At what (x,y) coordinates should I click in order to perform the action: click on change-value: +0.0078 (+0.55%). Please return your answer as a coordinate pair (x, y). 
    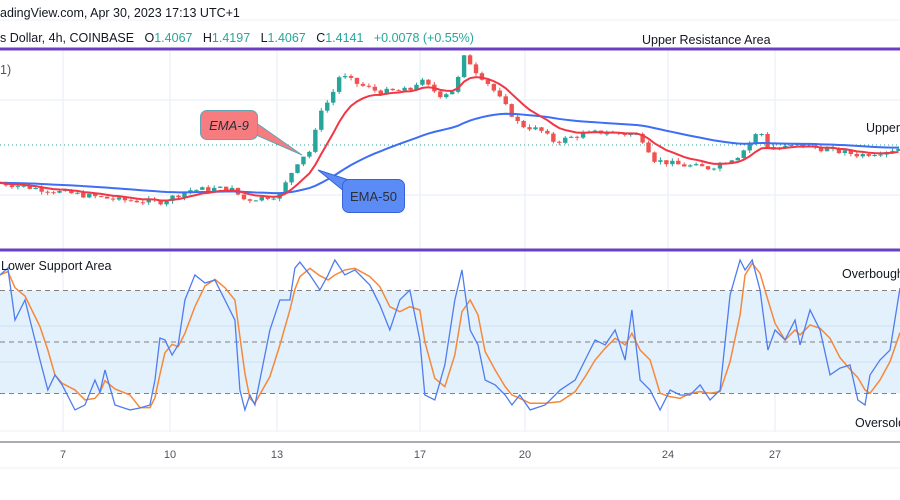
    Looking at the image, I should click on (423, 38).